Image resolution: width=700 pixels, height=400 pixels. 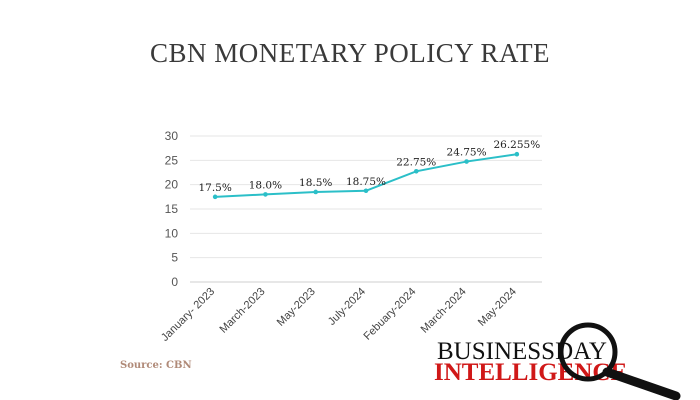 What do you see at coordinates (296, 307) in the screenshot?
I see `x-tick-label: May-2023` at bounding box center [296, 307].